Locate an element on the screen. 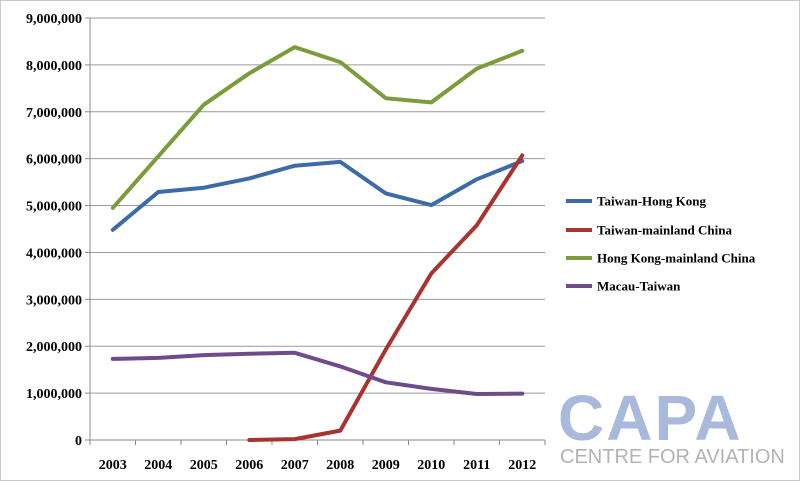 This screenshot has height=481, width=800. y-tick-label: 5,000,000 is located at coordinates (54, 207).